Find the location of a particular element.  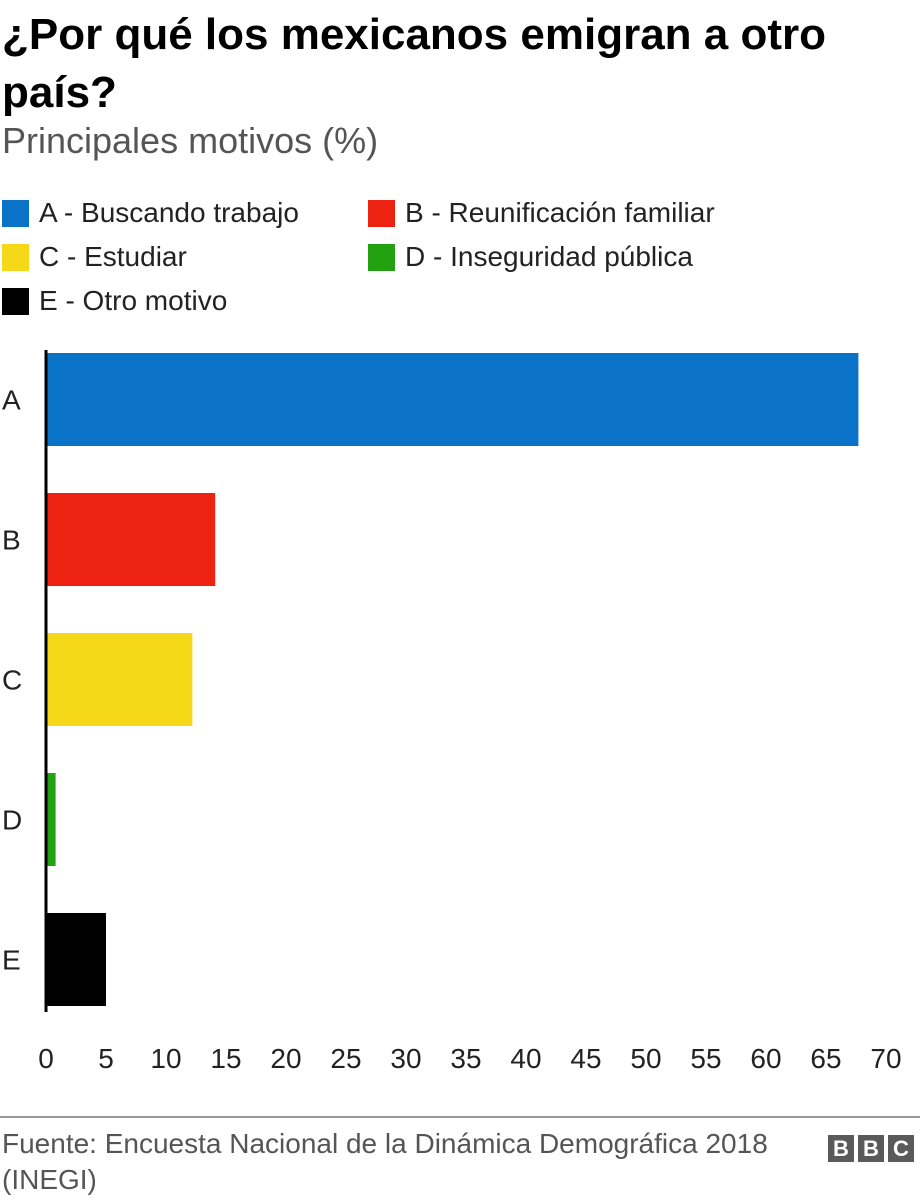

x-tick-label: 30 is located at coordinates (405, 1058).